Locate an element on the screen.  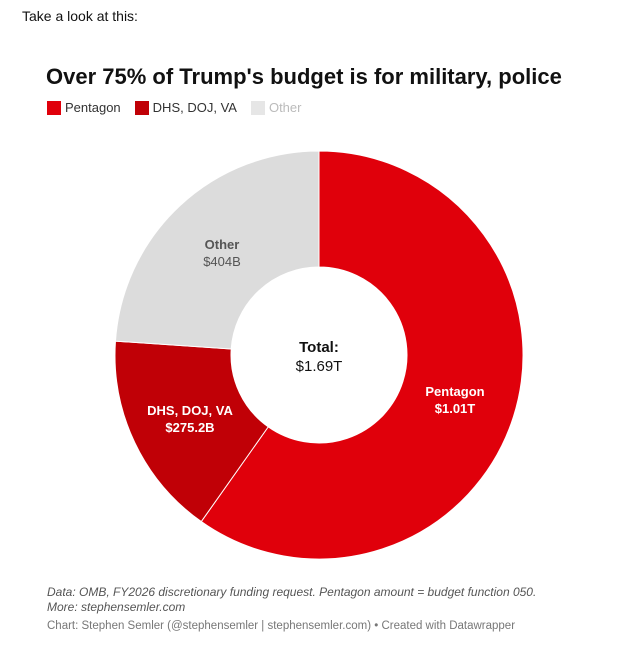
legend-label-other: Other is located at coordinates (285, 107).